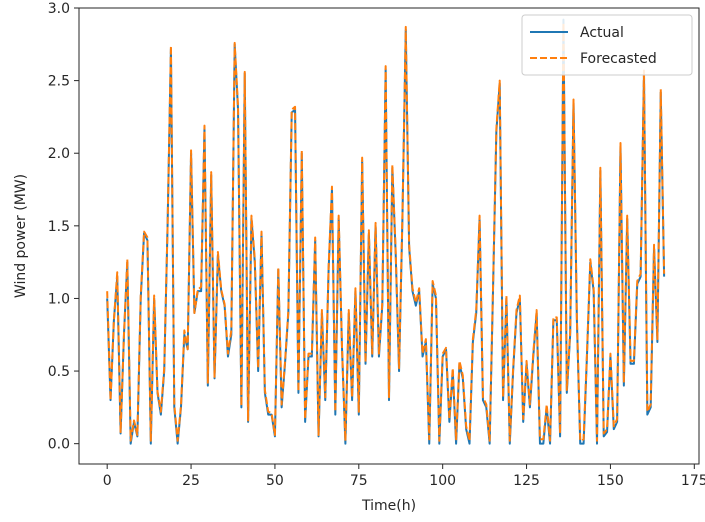  What do you see at coordinates (404, 476) in the screenshot?
I see `x-axis-ticks: 0 25 50 75 100 125 150 175` at bounding box center [404, 476].